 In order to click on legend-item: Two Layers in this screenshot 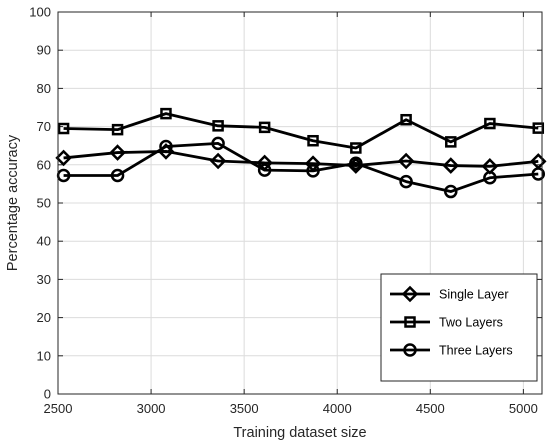, I will do `click(446, 323)`.